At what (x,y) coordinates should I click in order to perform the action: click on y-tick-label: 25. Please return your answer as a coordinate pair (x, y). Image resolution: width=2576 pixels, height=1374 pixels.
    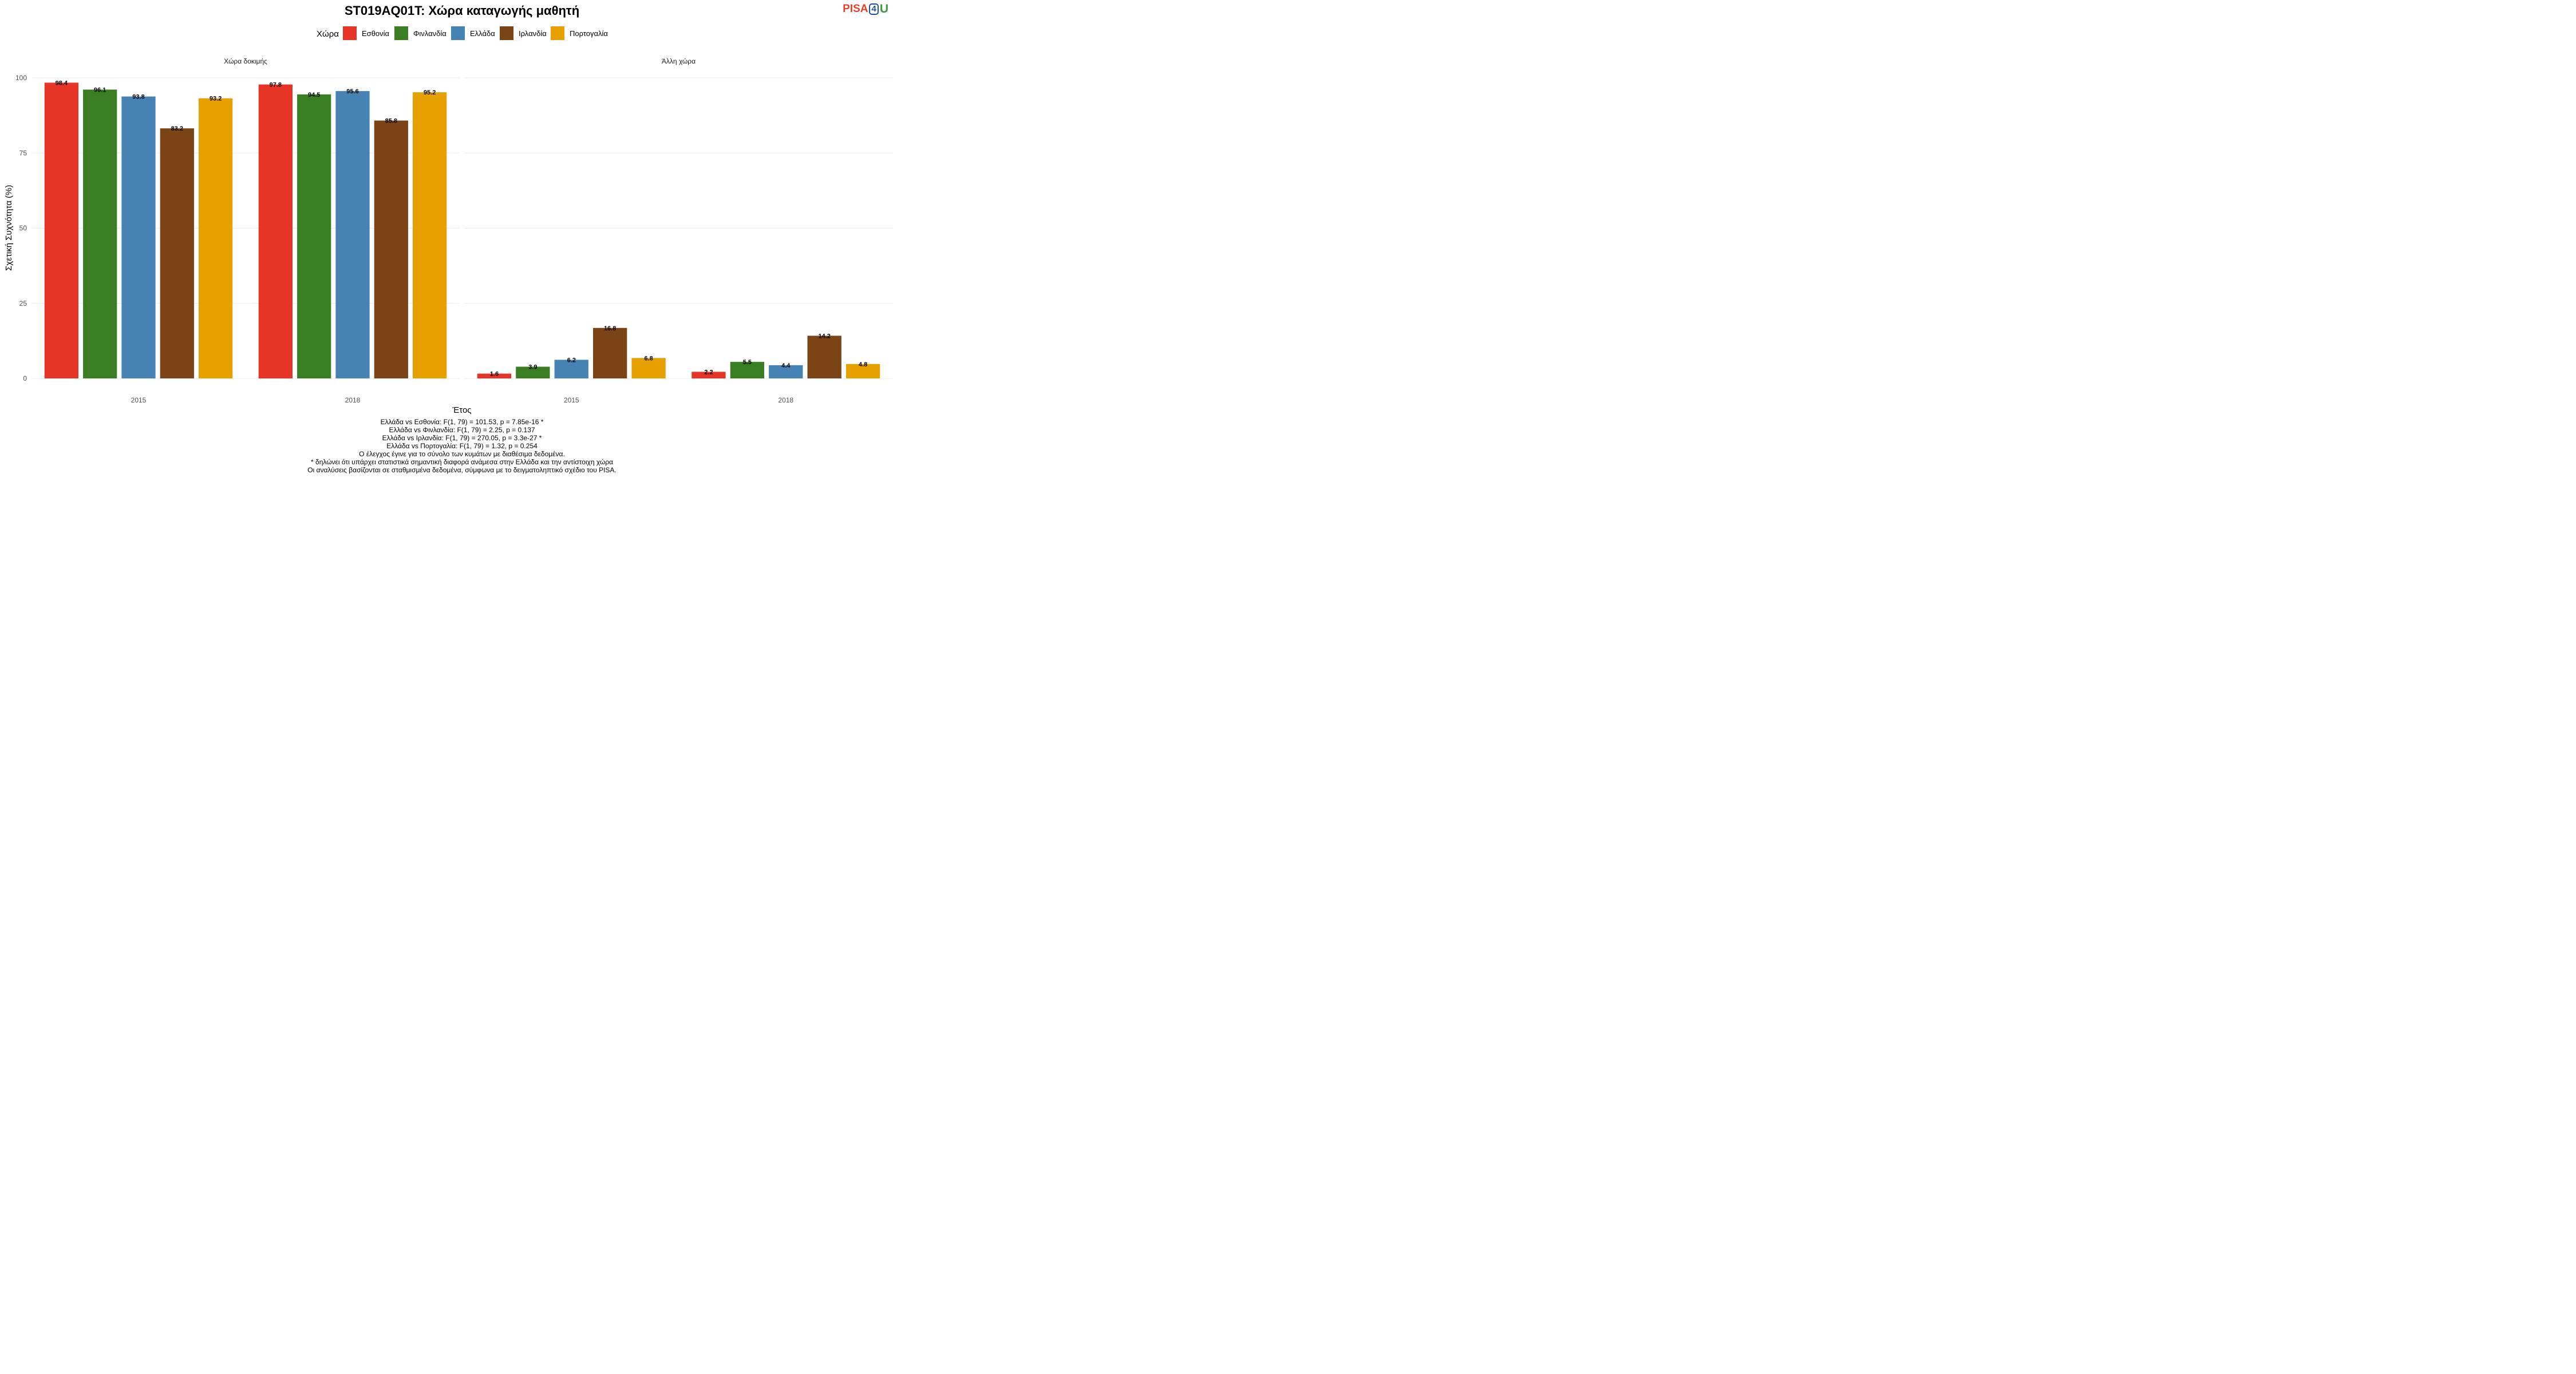
    Looking at the image, I should click on (23, 303).